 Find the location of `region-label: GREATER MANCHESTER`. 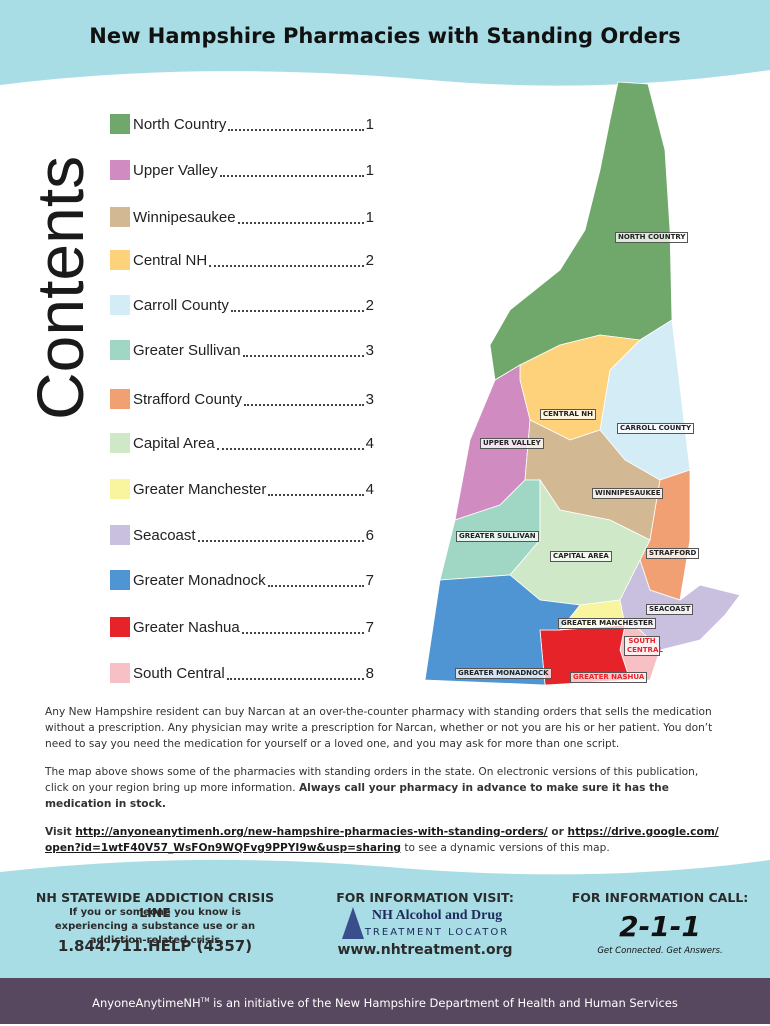

region-label: GREATER MANCHESTER is located at coordinates (607, 623).